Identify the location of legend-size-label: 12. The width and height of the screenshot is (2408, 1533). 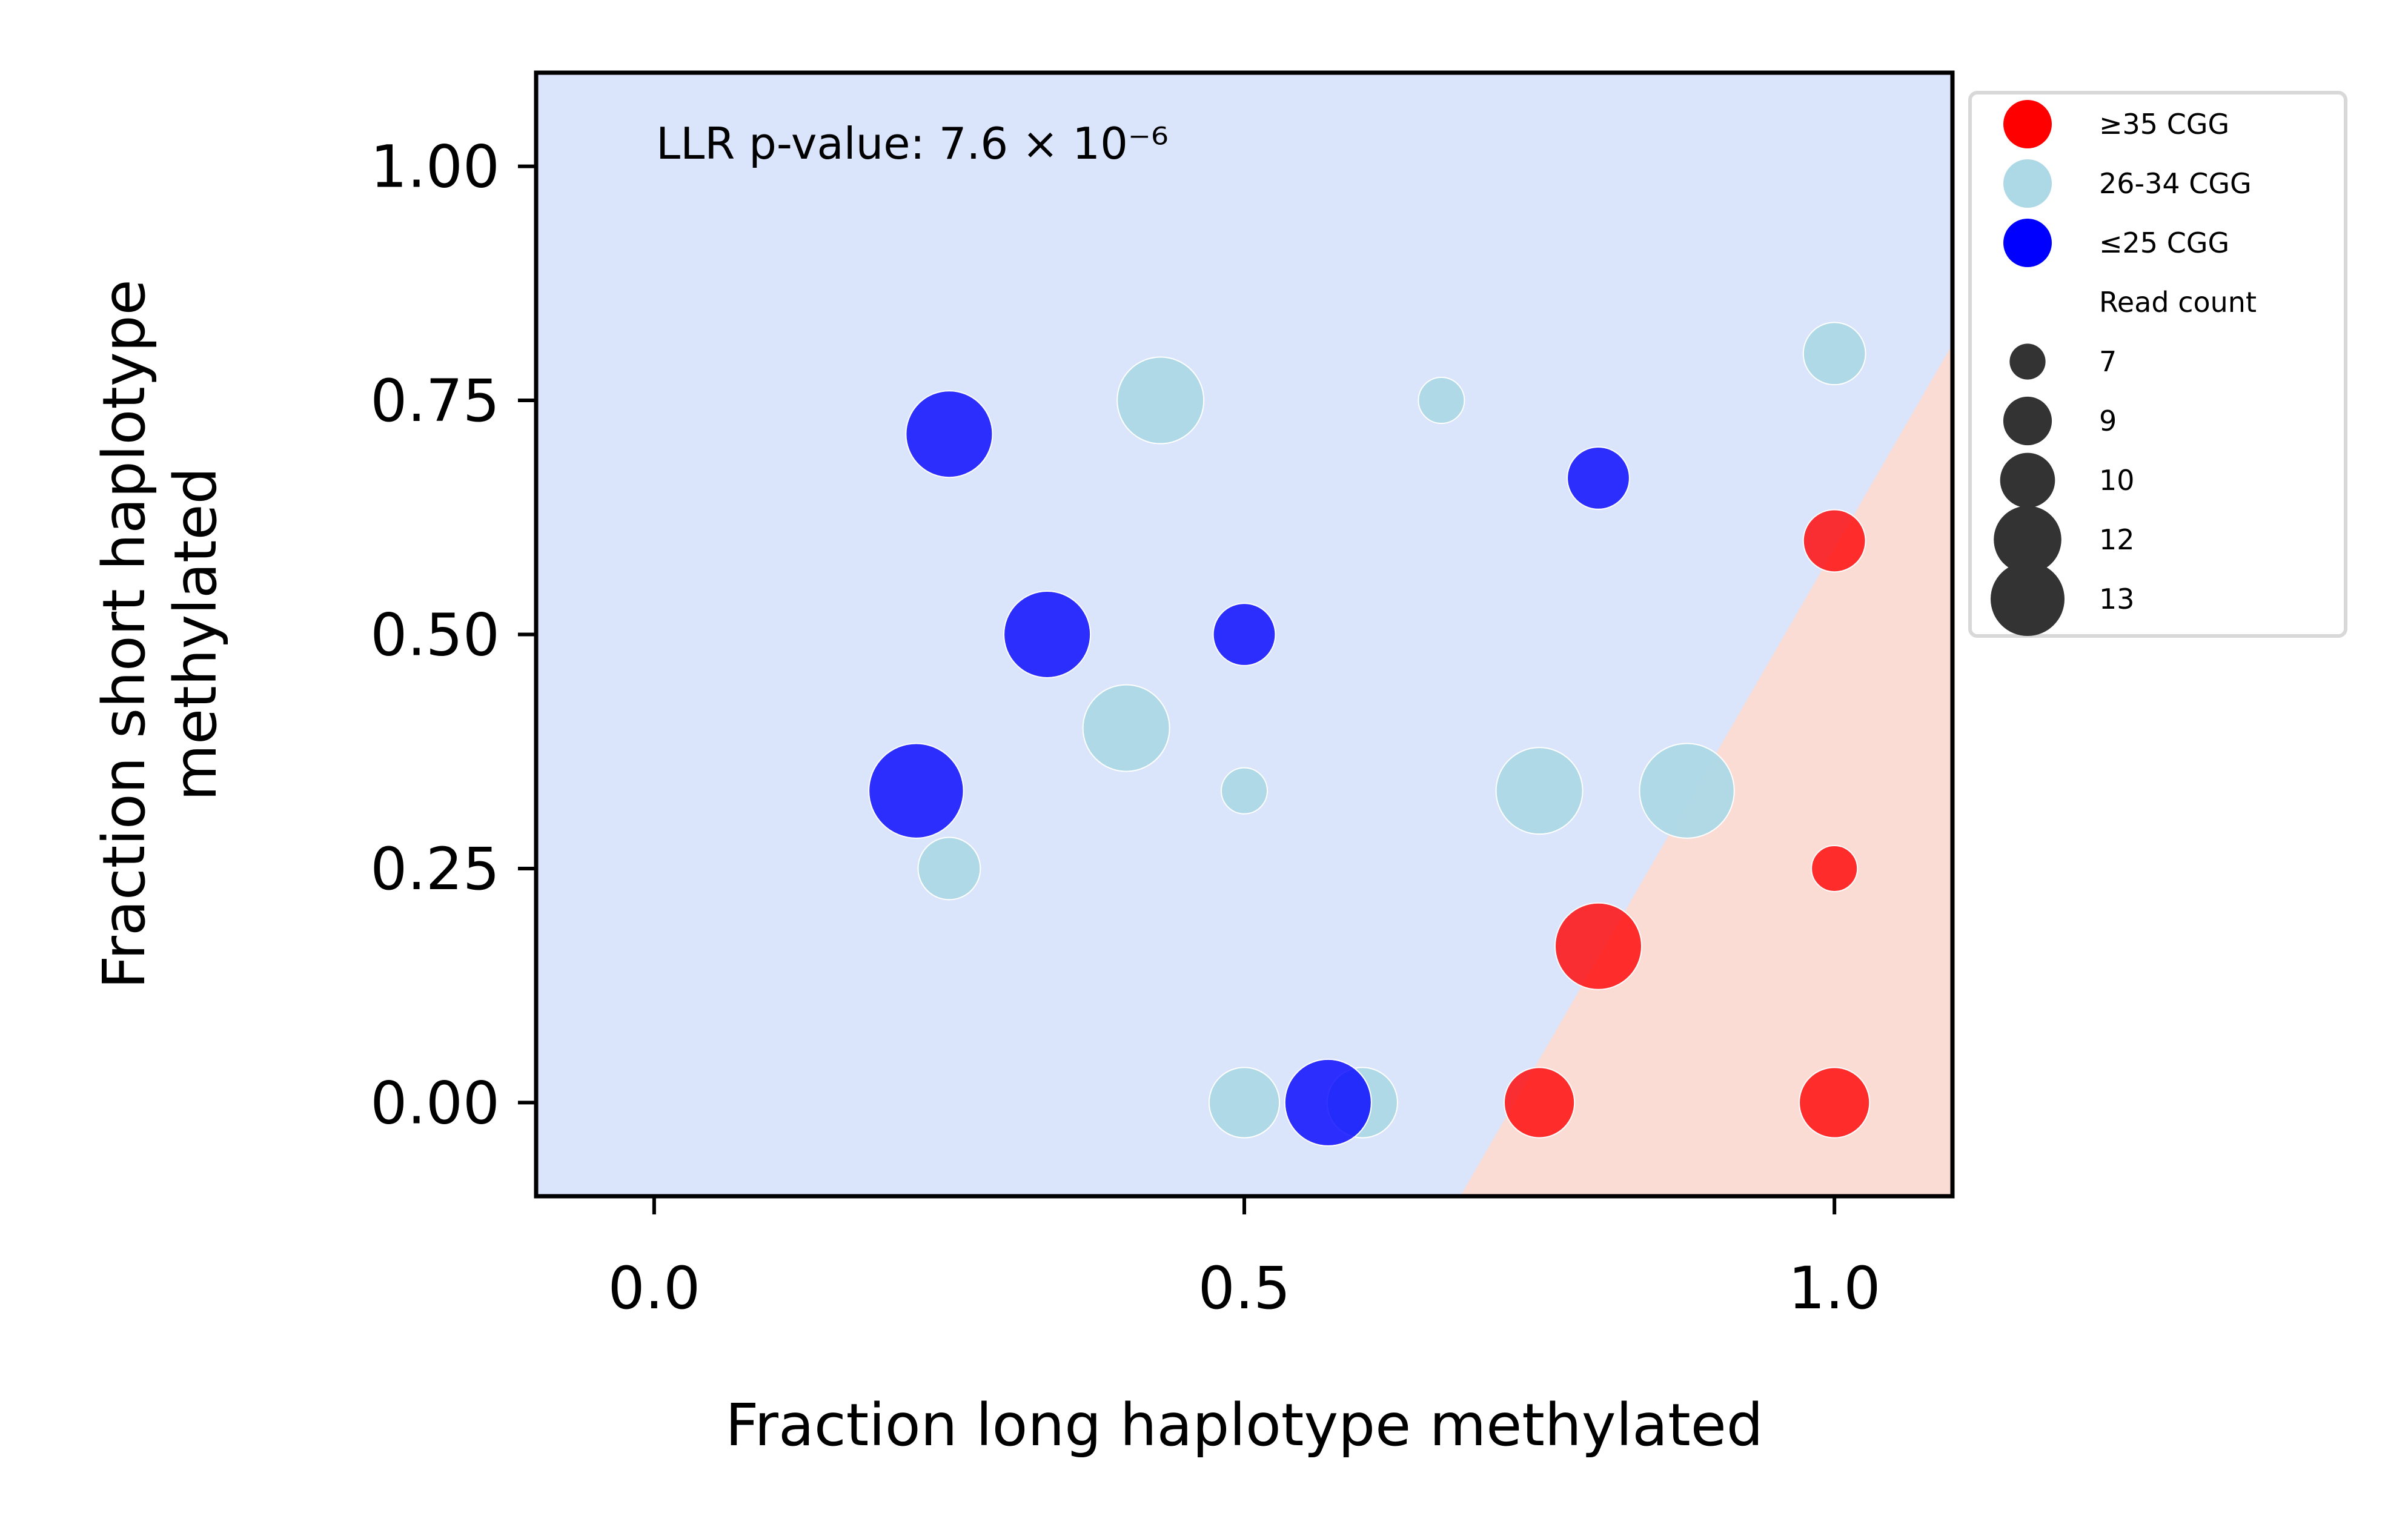
(2117, 539).